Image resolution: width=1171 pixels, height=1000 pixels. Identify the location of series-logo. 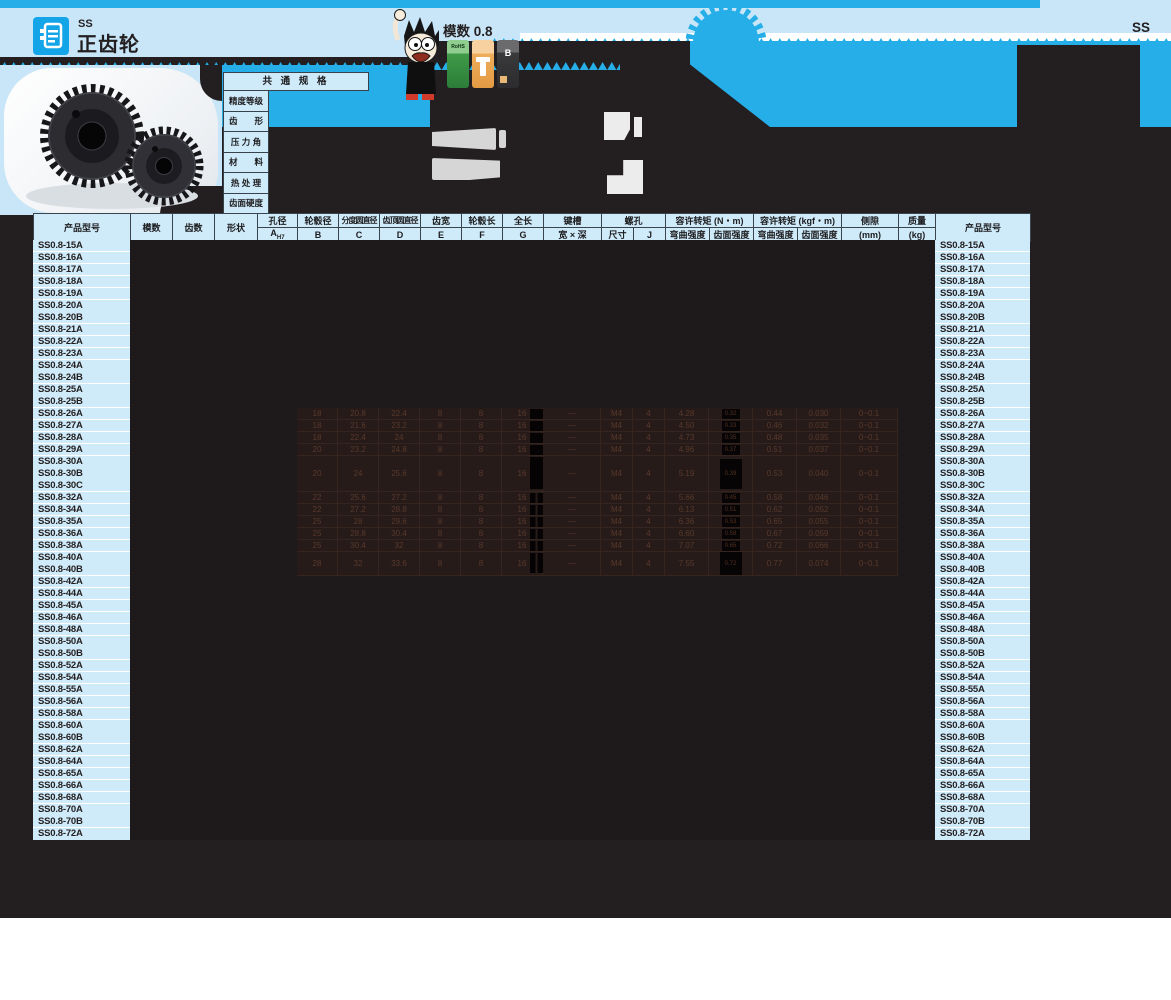
(51, 36).